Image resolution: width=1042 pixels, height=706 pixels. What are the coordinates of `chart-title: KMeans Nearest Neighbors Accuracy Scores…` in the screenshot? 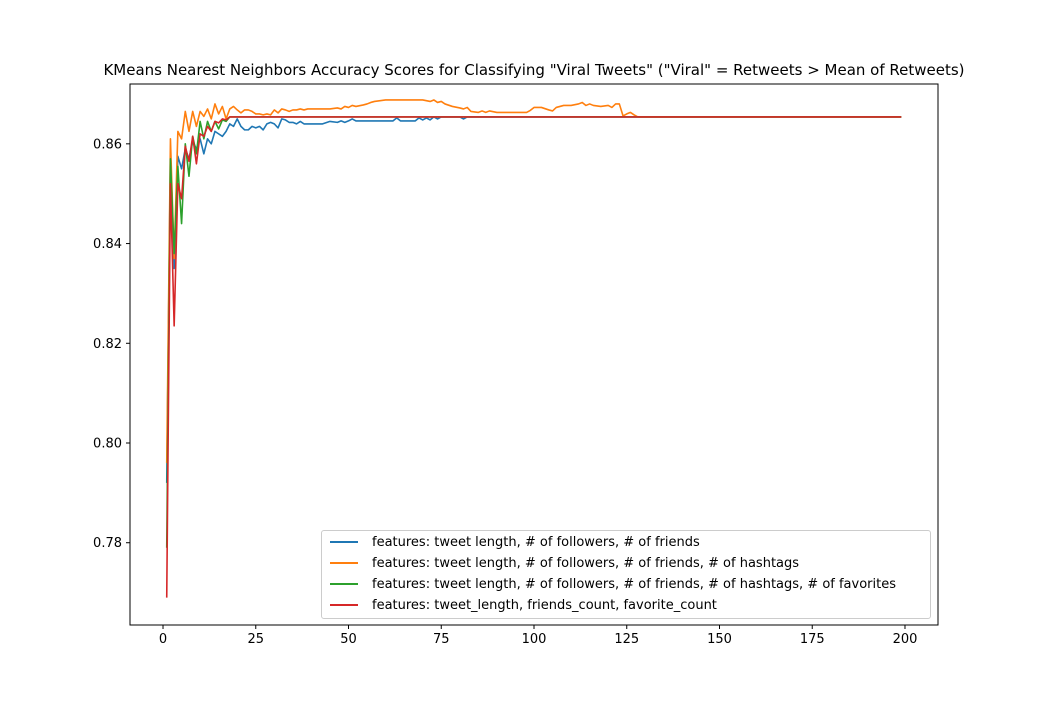 It's located at (534, 70).